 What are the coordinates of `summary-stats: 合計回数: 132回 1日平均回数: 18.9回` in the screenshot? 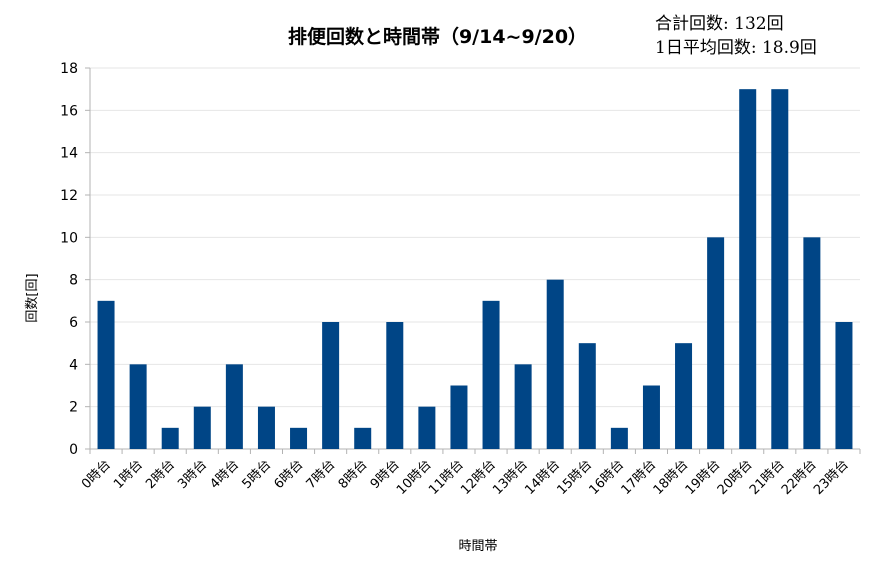 It's located at (736, 36).